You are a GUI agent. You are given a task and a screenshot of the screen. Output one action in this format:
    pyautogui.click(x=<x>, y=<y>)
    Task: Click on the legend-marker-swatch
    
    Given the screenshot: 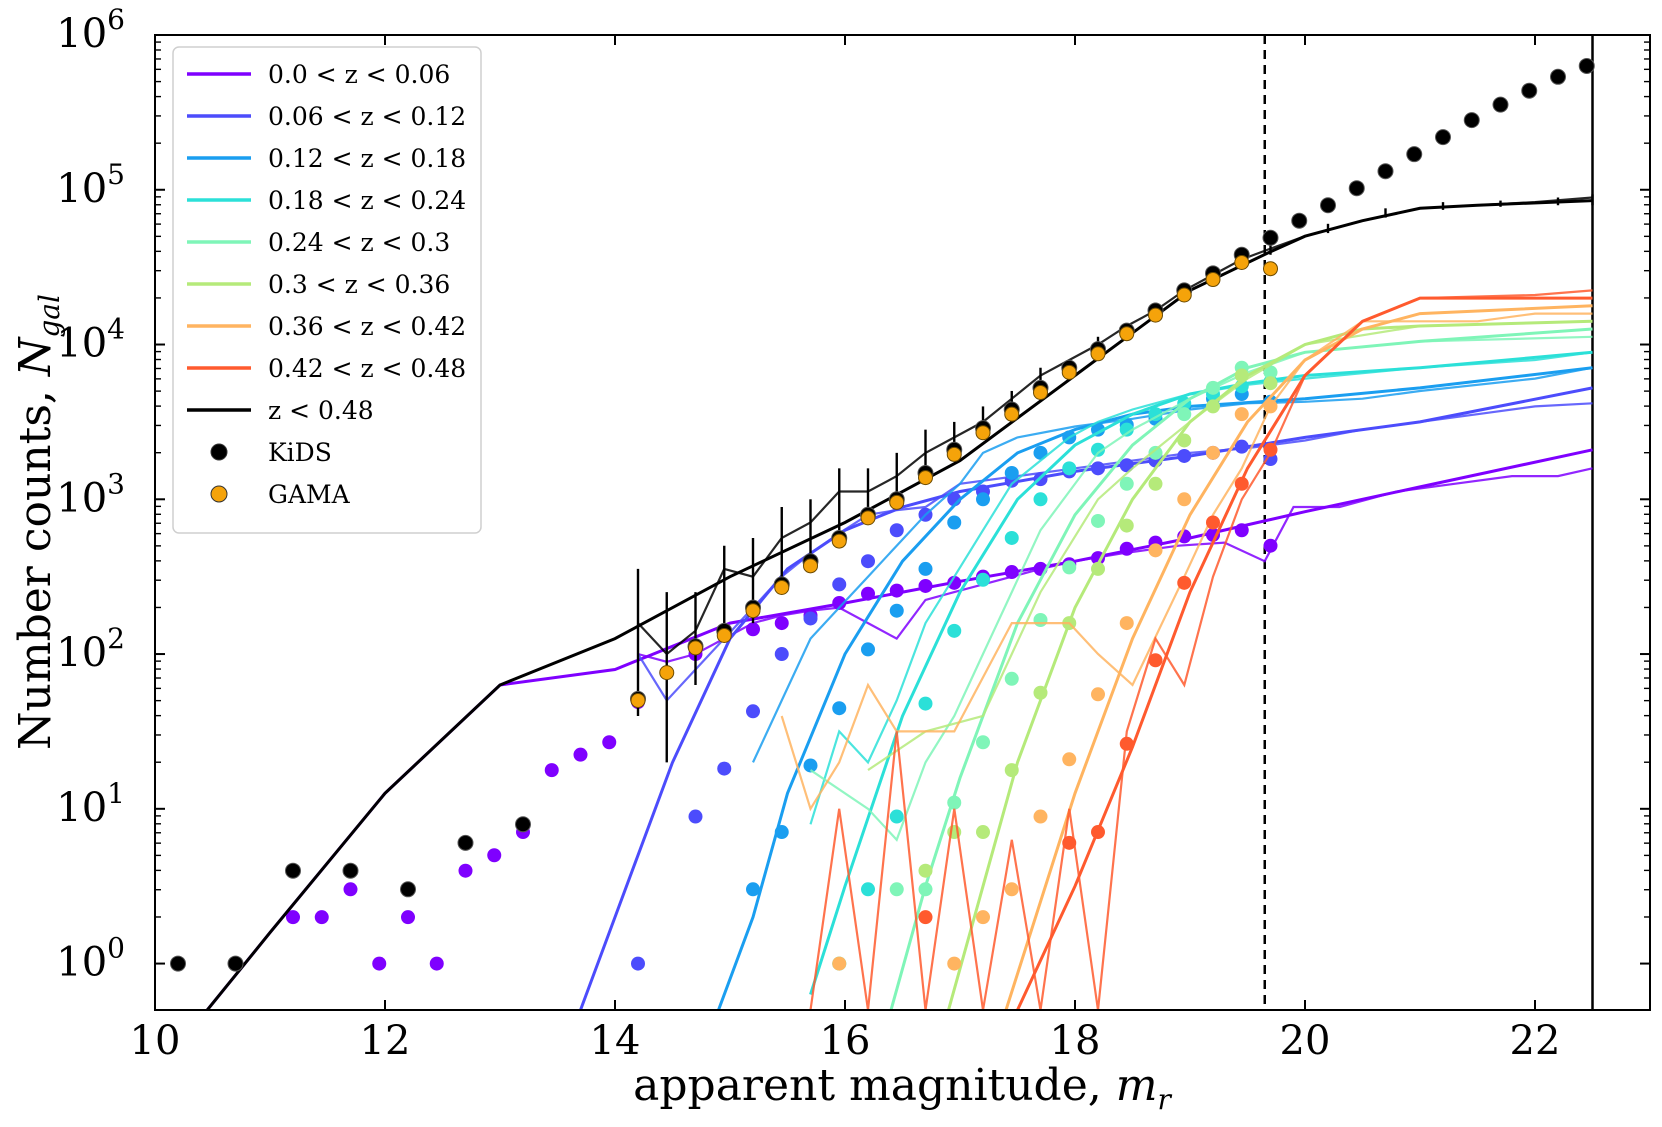 What is the action you would take?
    pyautogui.click(x=219, y=452)
    